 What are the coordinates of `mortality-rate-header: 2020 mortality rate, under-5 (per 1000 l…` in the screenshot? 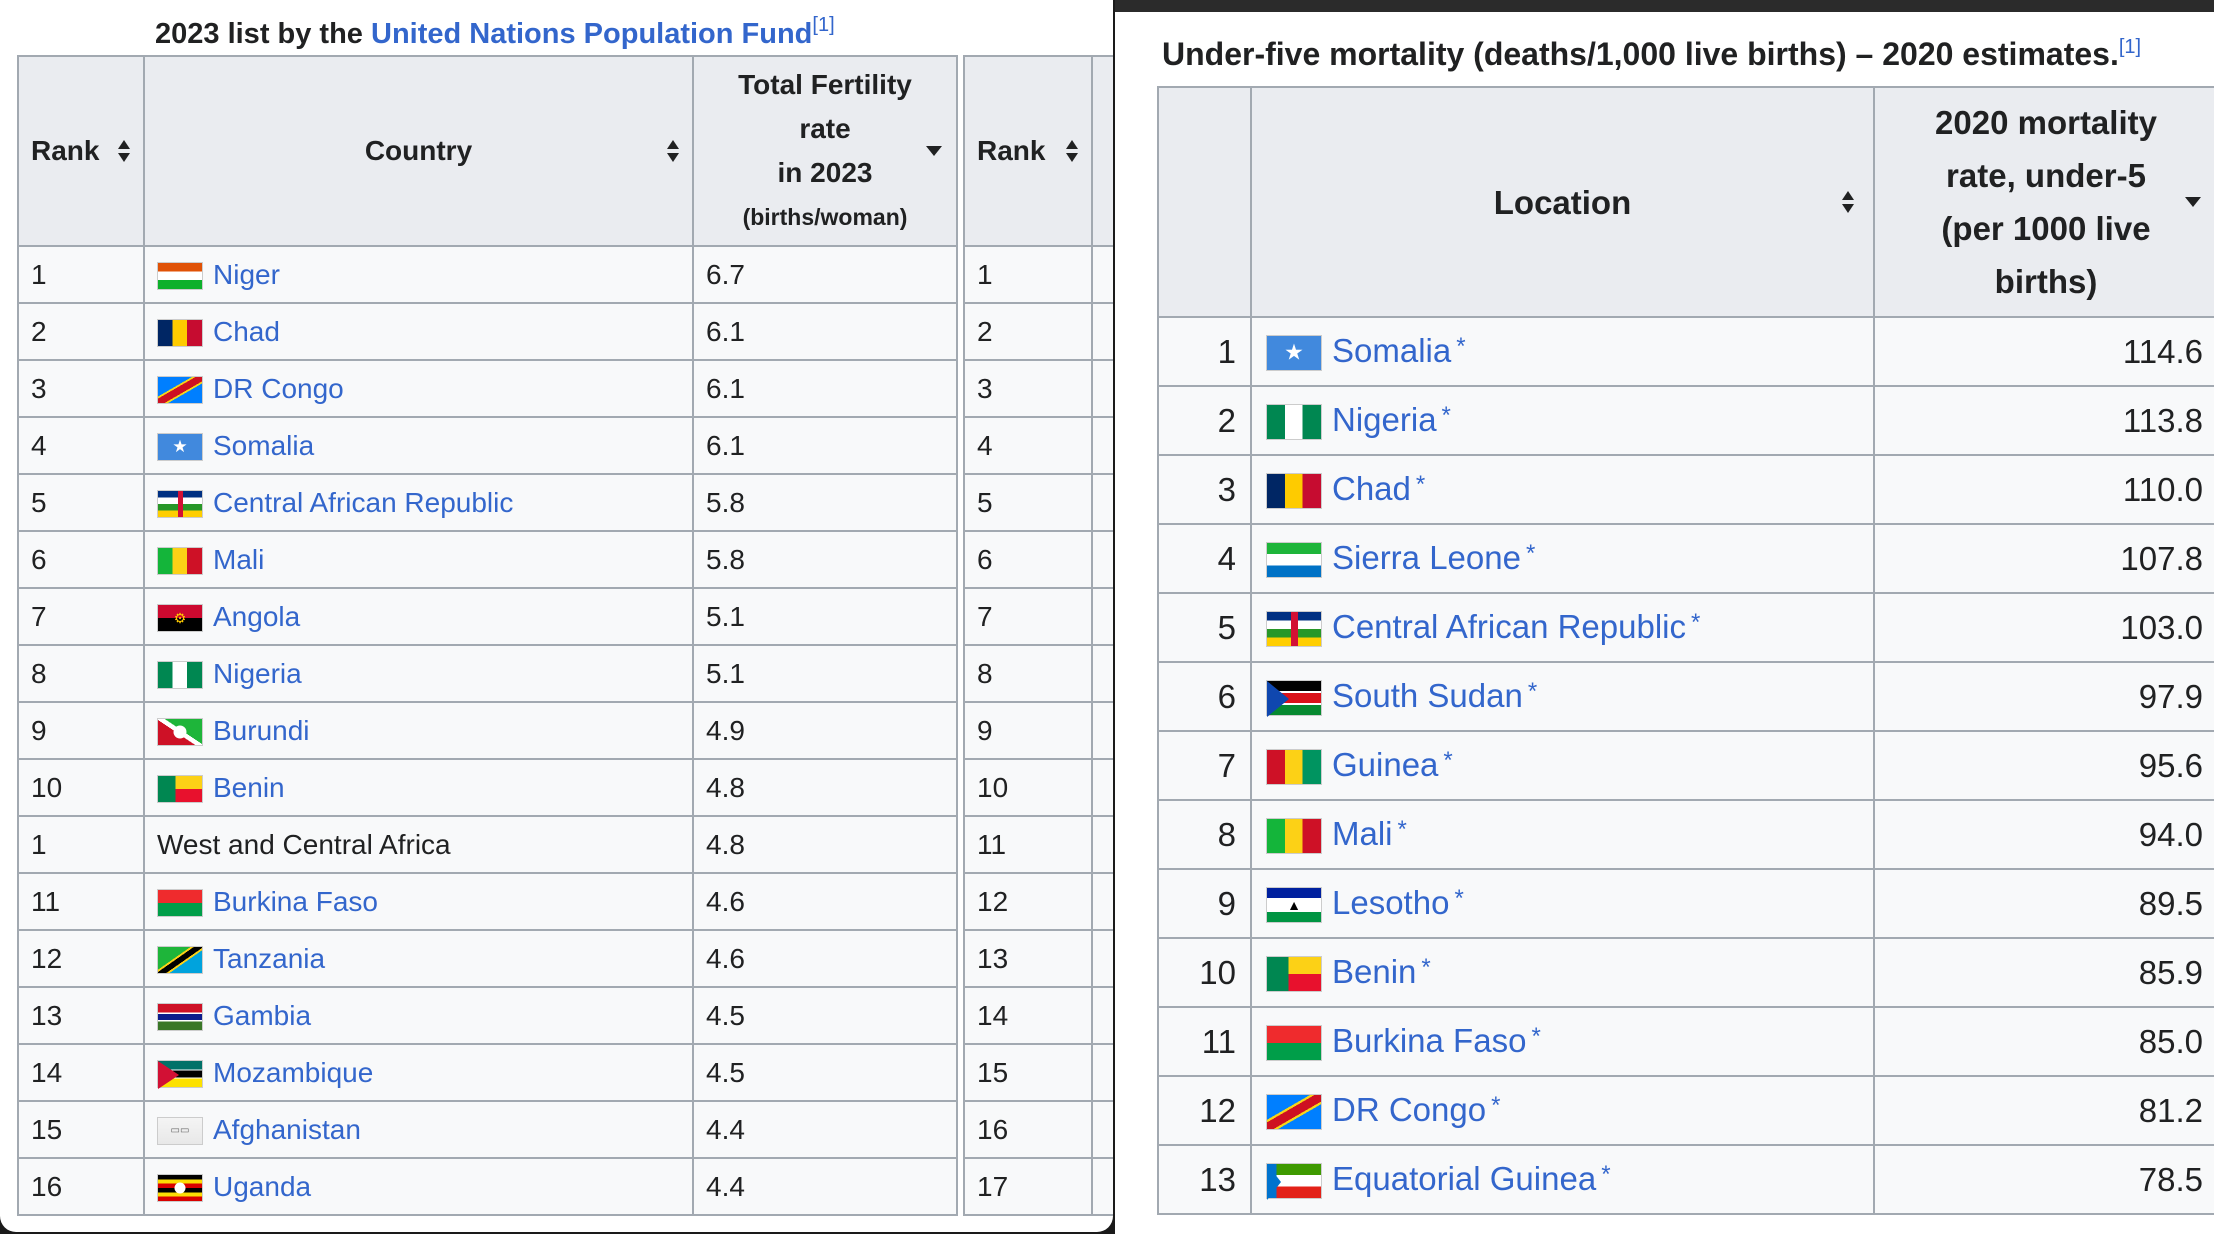 It's located at (2043, 202).